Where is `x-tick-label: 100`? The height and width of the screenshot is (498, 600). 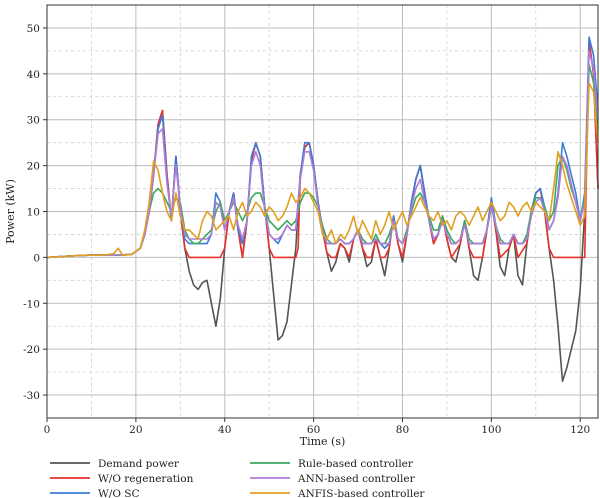 x-tick-label: 100 is located at coordinates (491, 430).